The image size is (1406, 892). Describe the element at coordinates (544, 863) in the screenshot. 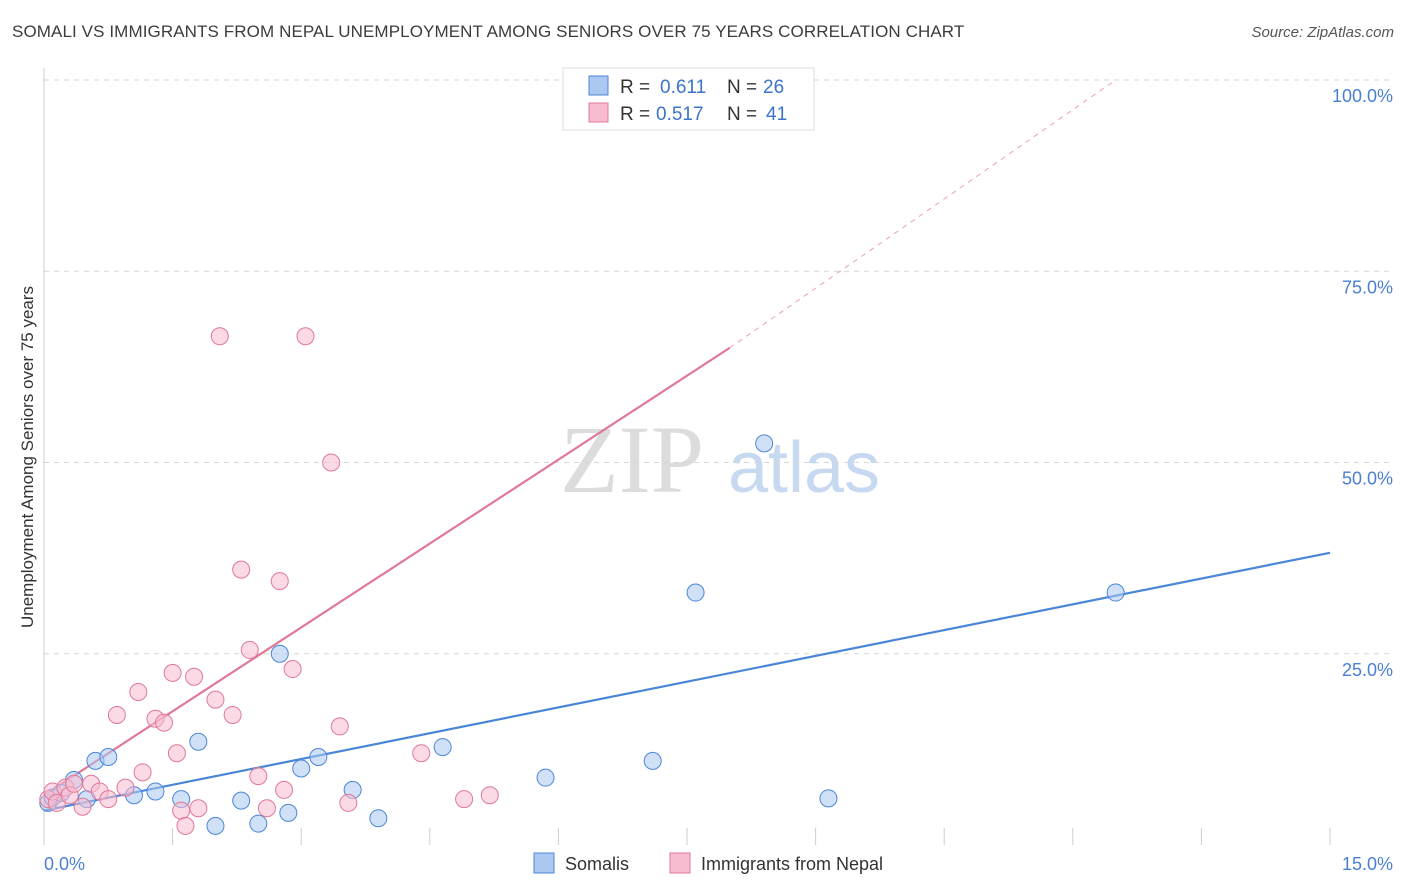

I see `series-legend-swatch-somalis` at that location.